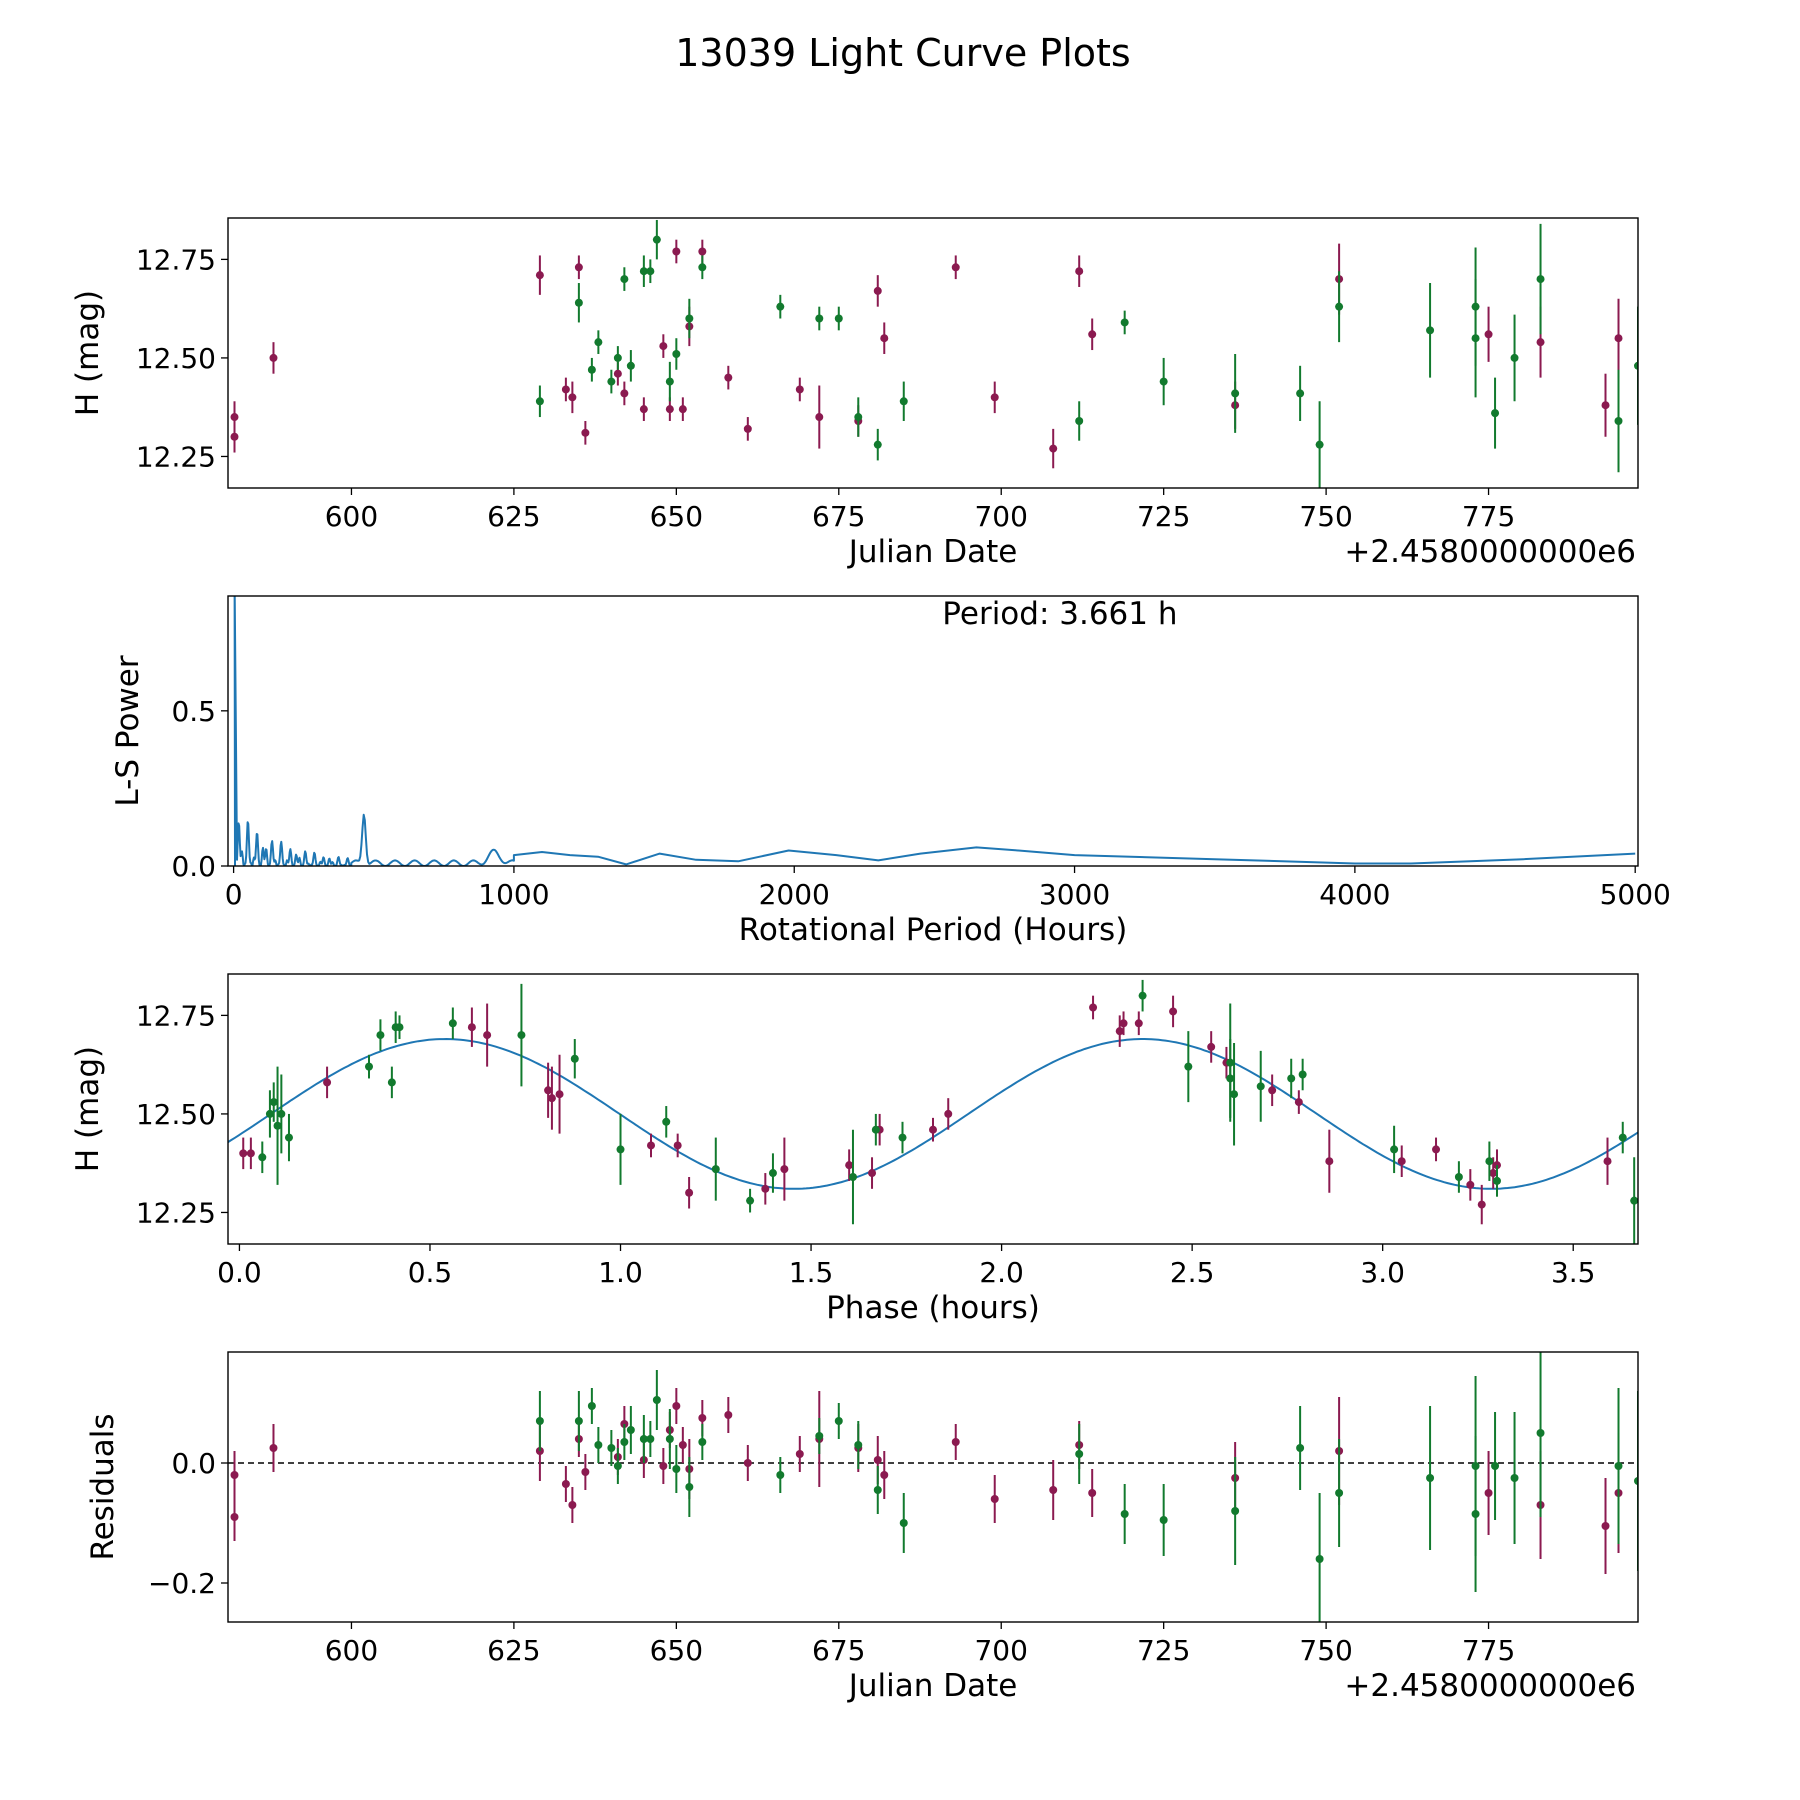 The image size is (1800, 1800). Describe the element at coordinates (811, 1272) in the screenshot. I see `x-tick-label: 1.5` at that location.